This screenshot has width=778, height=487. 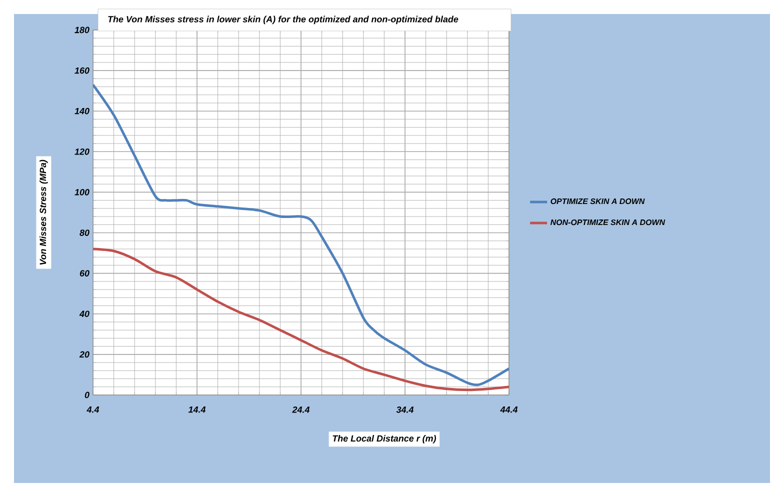 I want to click on x-tick-label: 24.4, so click(x=301, y=409).